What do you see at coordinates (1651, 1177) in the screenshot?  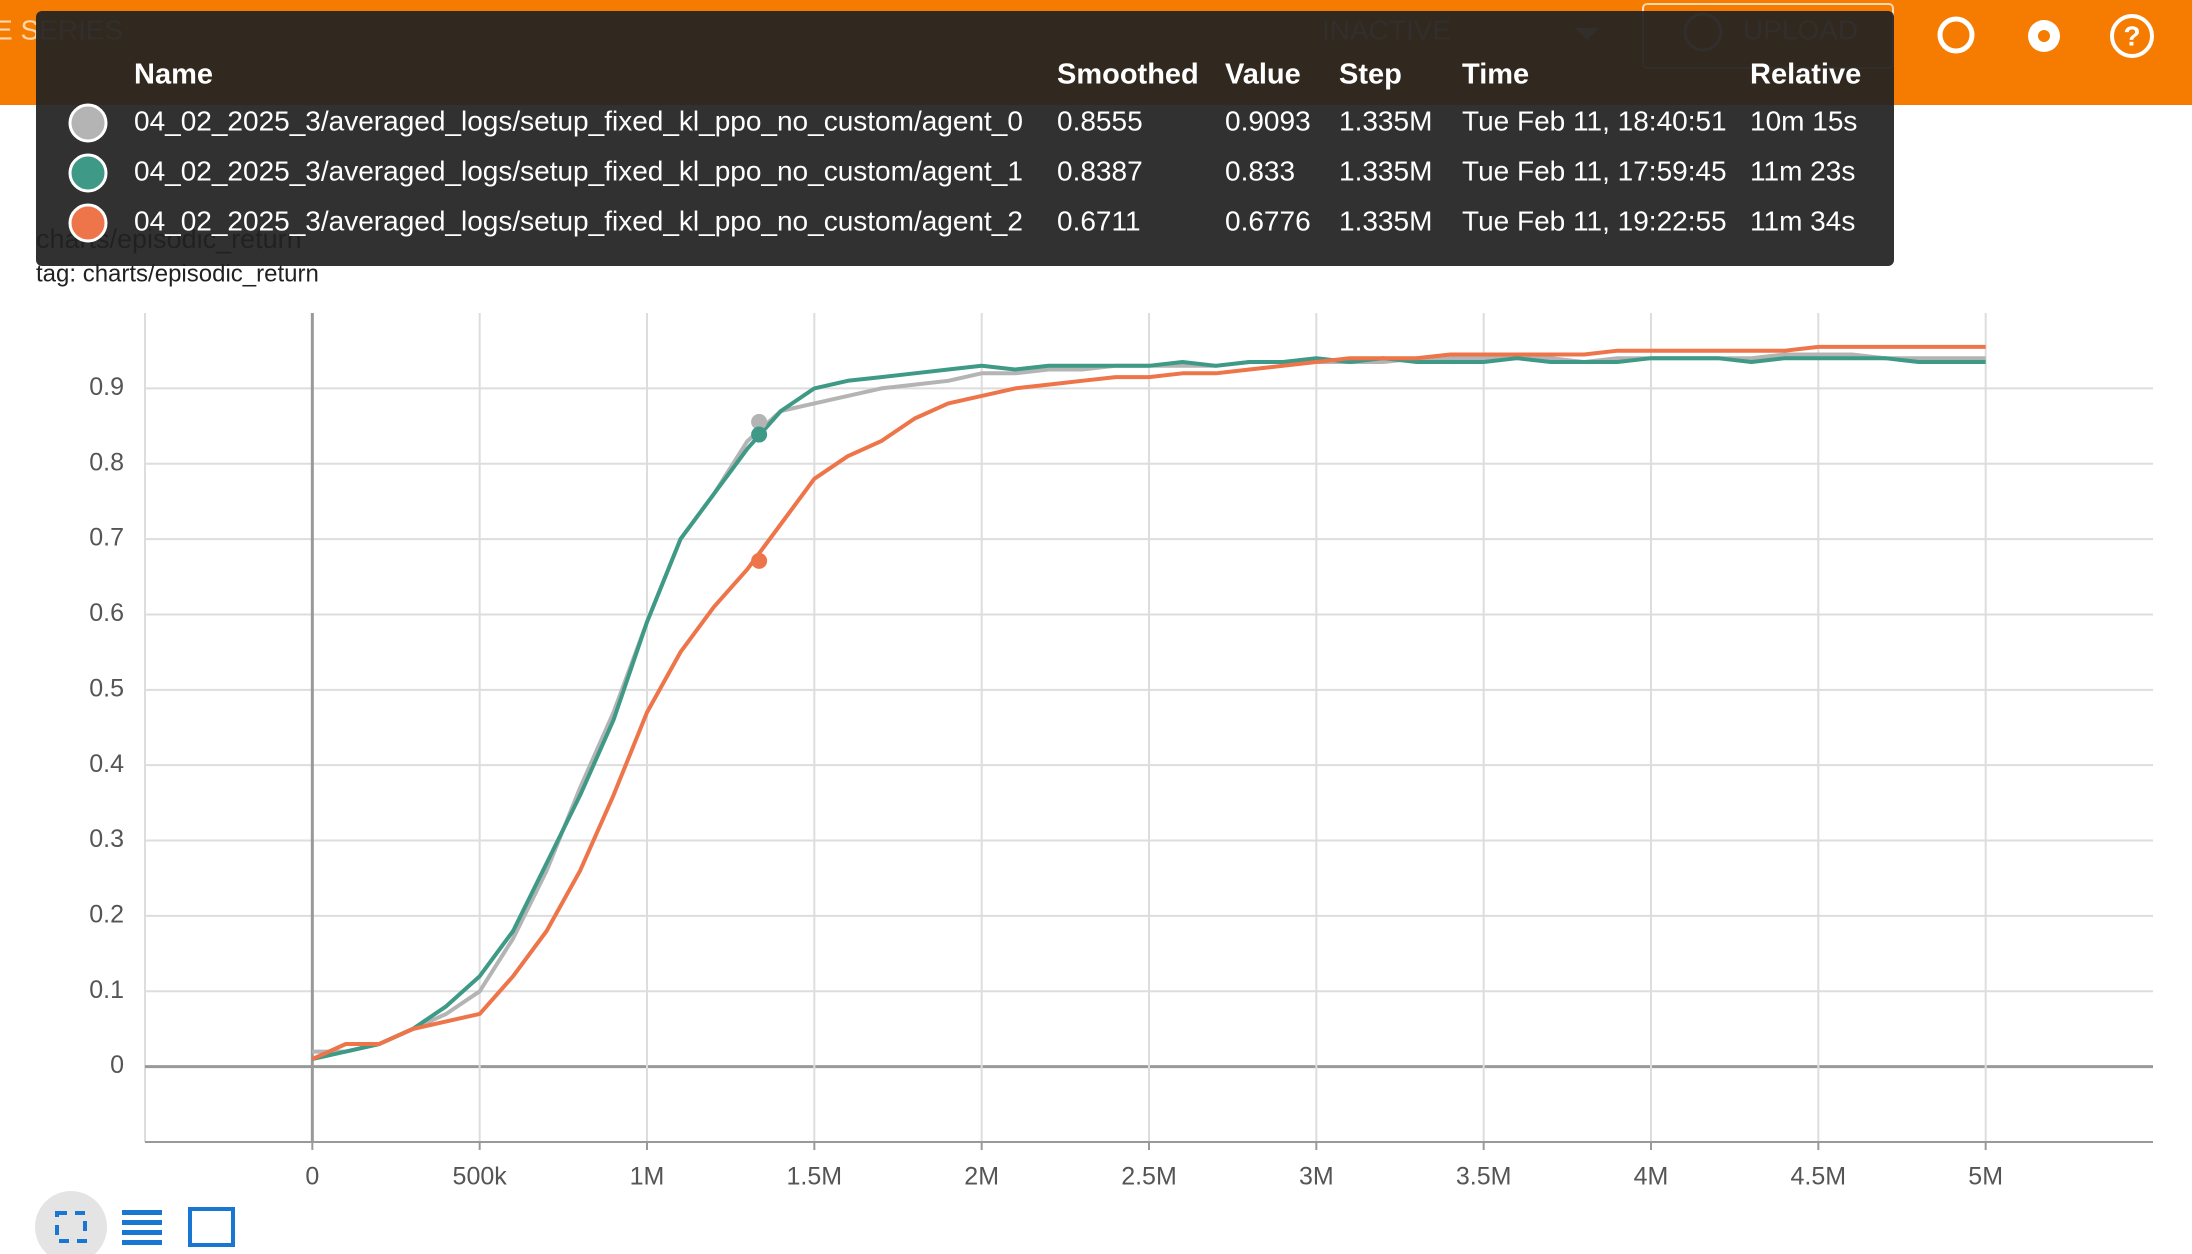 I see `x-tick-label: 4M` at bounding box center [1651, 1177].